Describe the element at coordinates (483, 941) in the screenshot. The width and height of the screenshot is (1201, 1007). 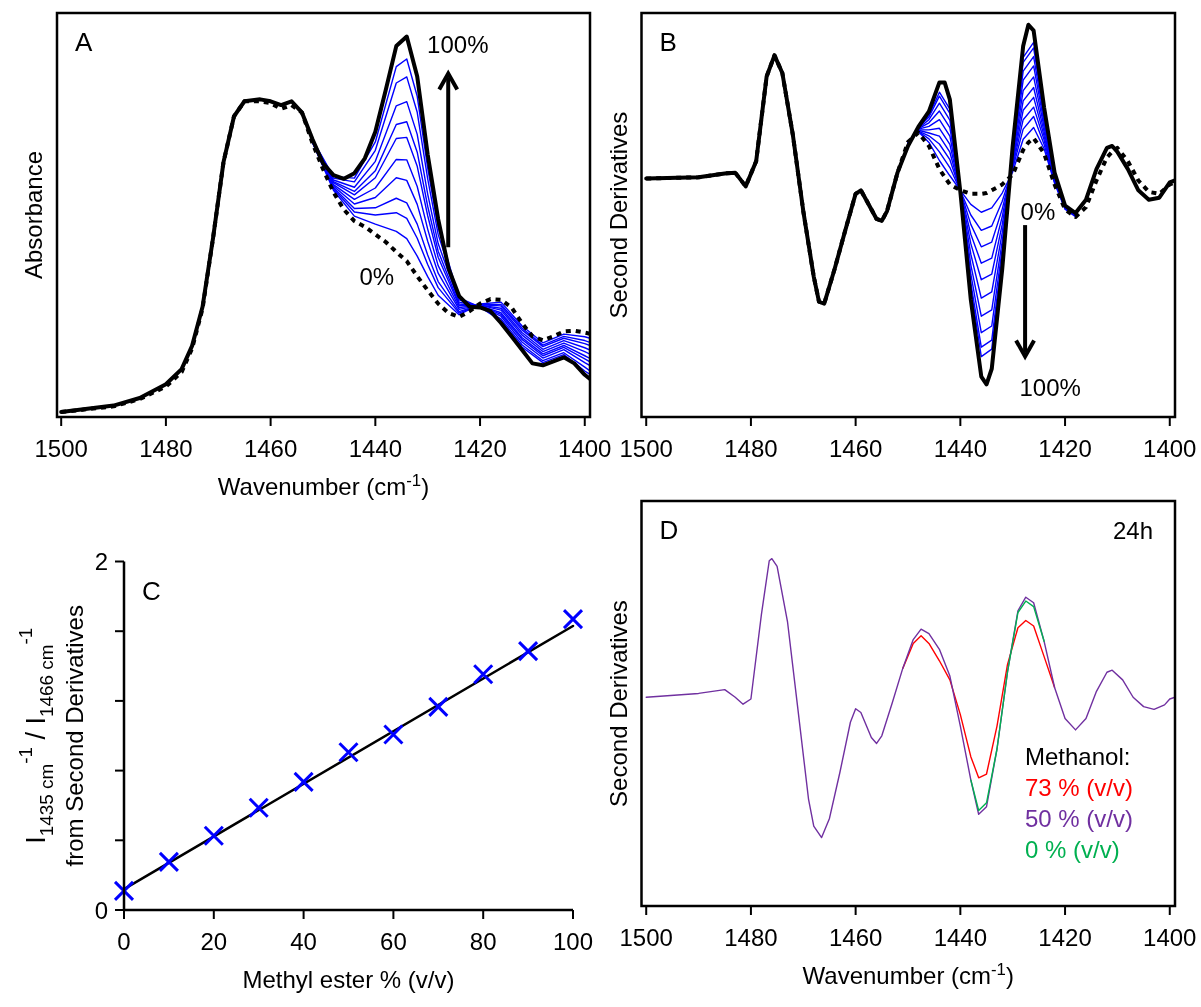
I see `x-tick-label: 80` at that location.